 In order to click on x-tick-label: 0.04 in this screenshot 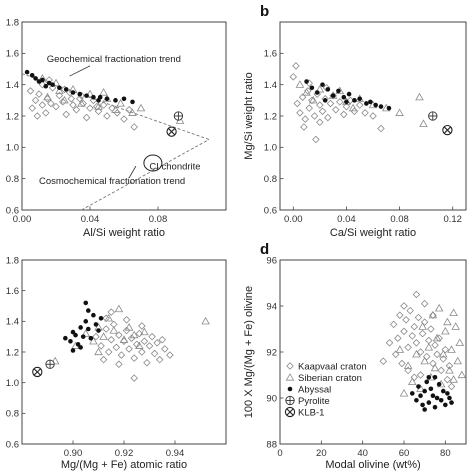, I will do `click(346, 219)`.